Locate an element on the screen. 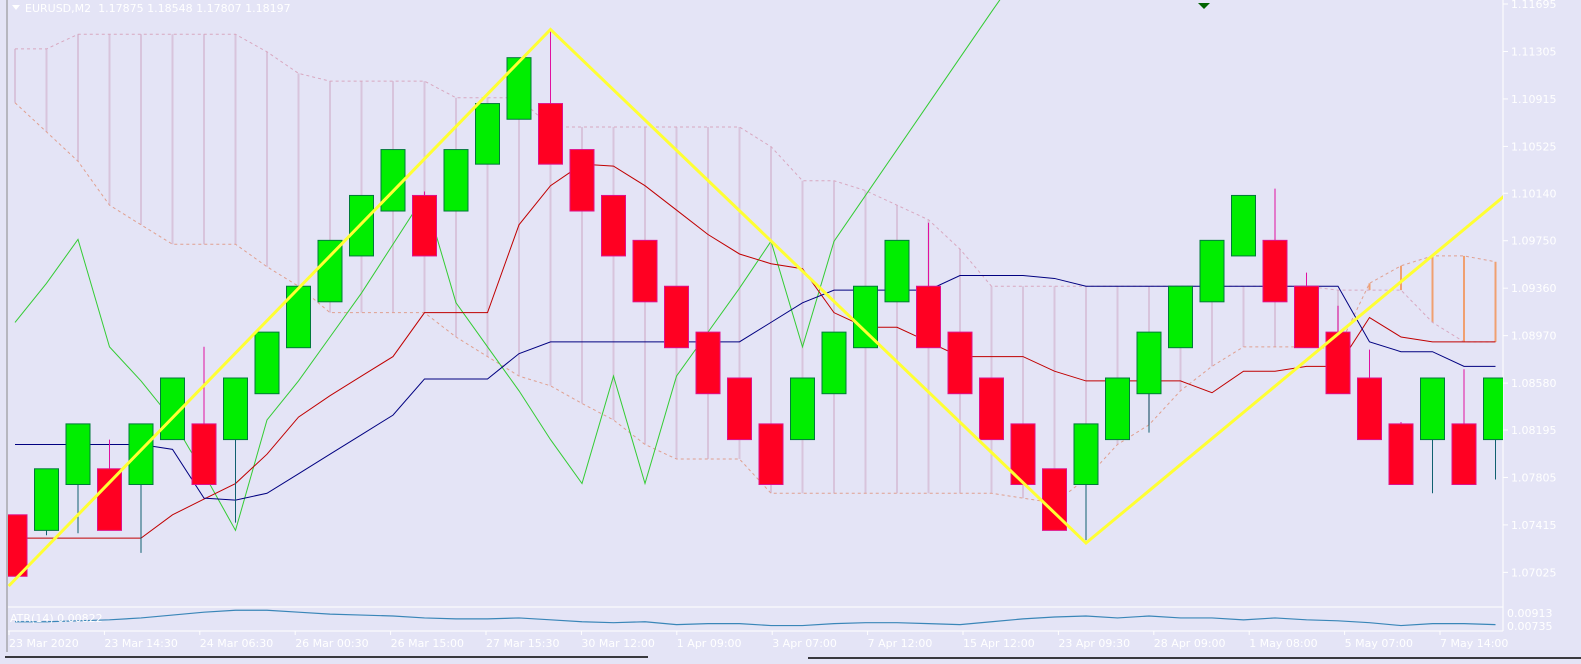 The width and height of the screenshot is (1581, 664). time-tick-label: 23 Mar 14:30 is located at coordinates (140, 643).